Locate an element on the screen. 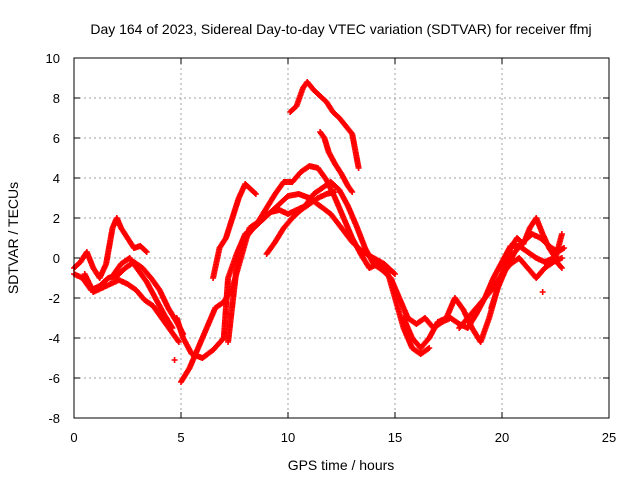 This screenshot has height=480, width=640. y-tick-label: 6 is located at coordinates (56, 138).